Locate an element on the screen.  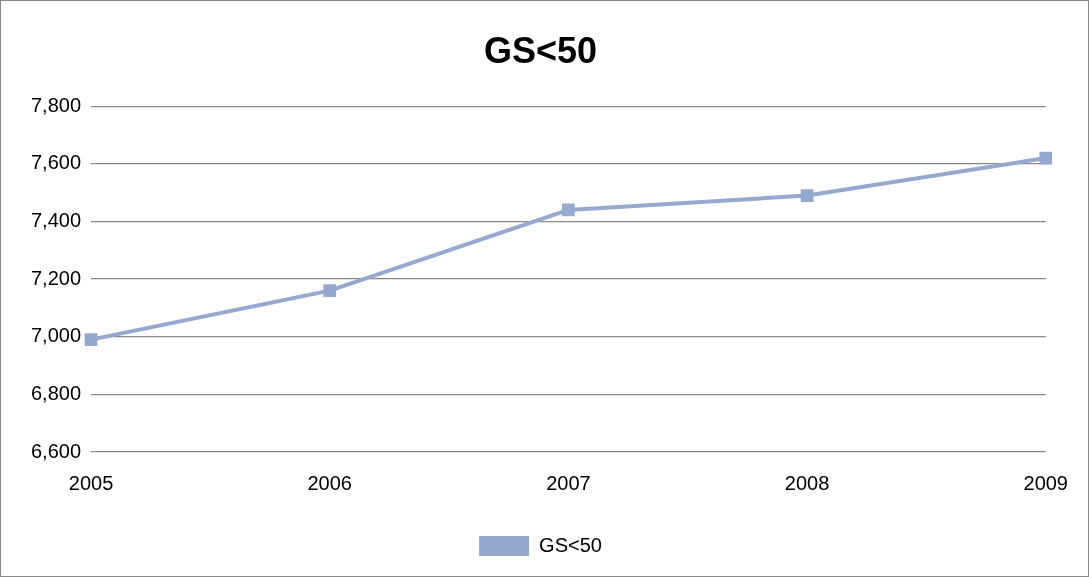
legend-label: GS<50 is located at coordinates (570, 544).